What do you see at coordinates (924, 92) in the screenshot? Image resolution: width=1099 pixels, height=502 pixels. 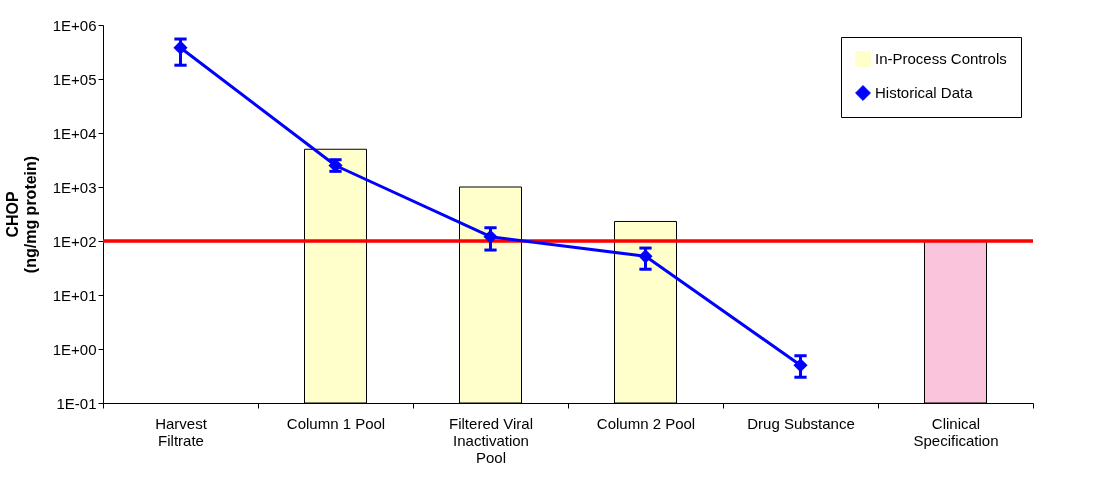 I see `legend-label: Historical Data` at bounding box center [924, 92].